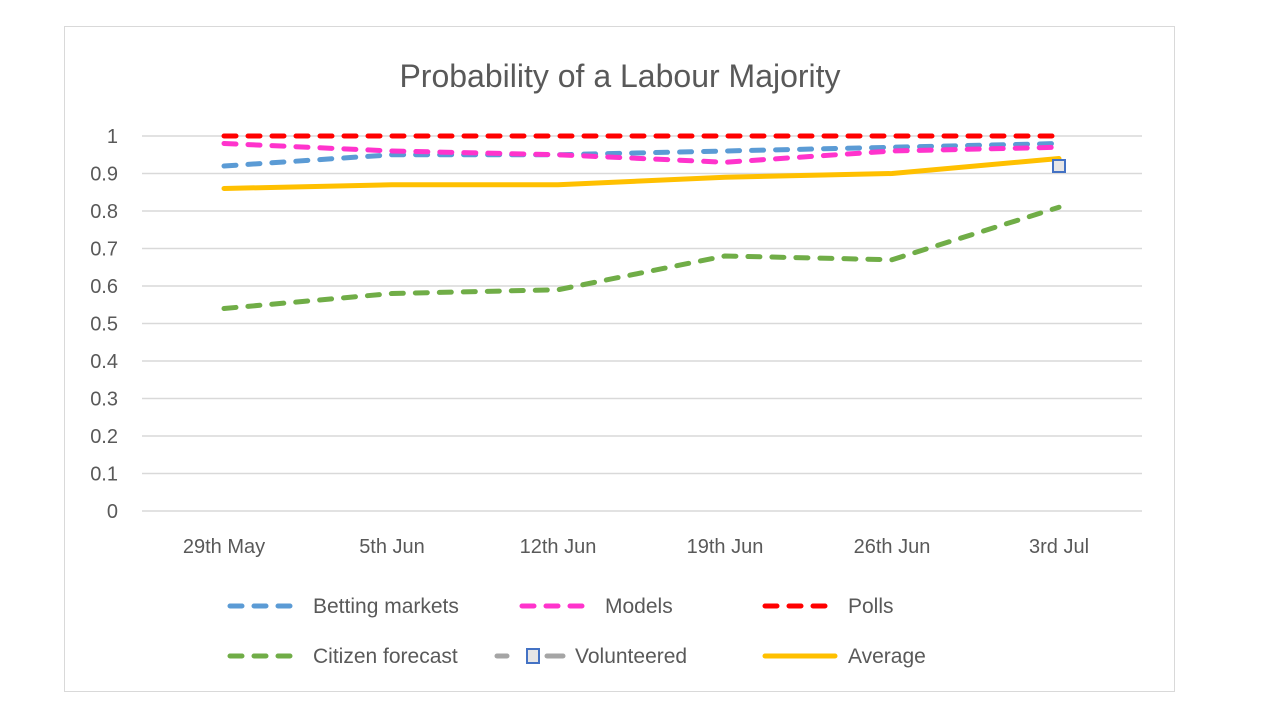  Describe the element at coordinates (104, 475) in the screenshot. I see `y-tick-label: 0.1` at that location.